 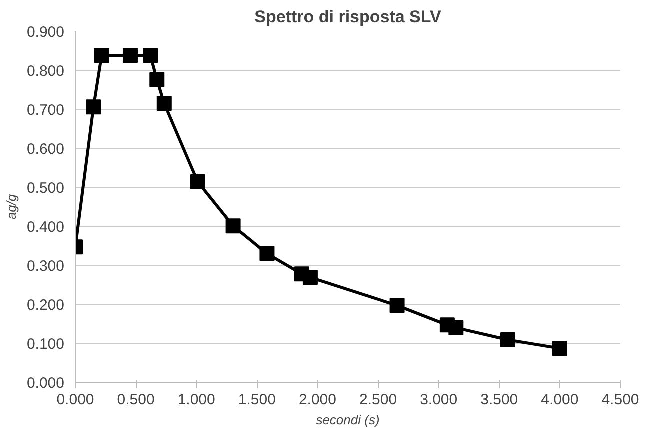 What do you see at coordinates (45, 149) in the screenshot?
I see `y-tick-label: 0.600` at bounding box center [45, 149].